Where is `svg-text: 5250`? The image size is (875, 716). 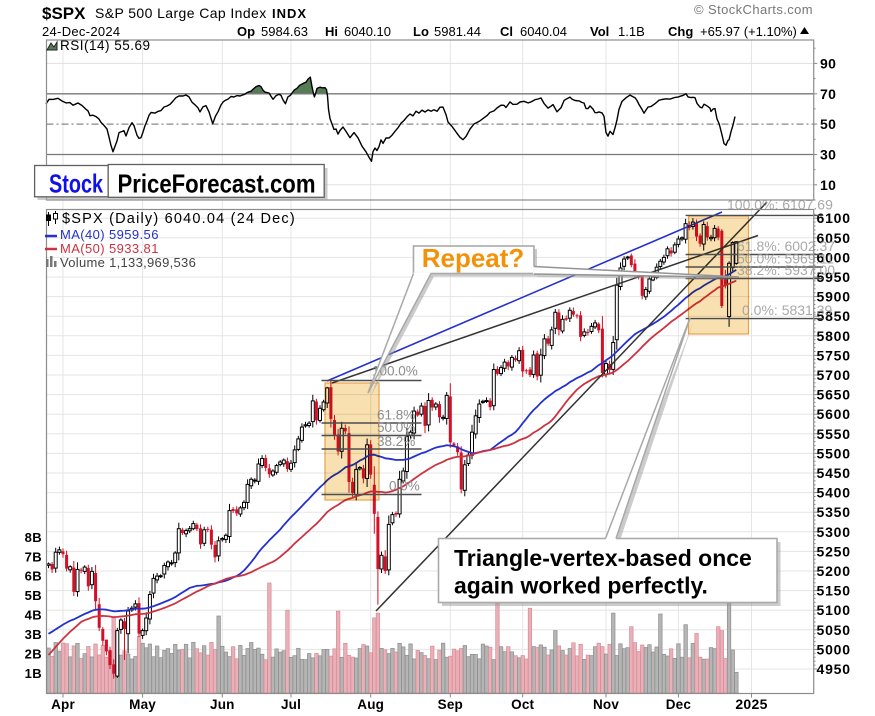 svg-text: 5250 is located at coordinates (834, 551).